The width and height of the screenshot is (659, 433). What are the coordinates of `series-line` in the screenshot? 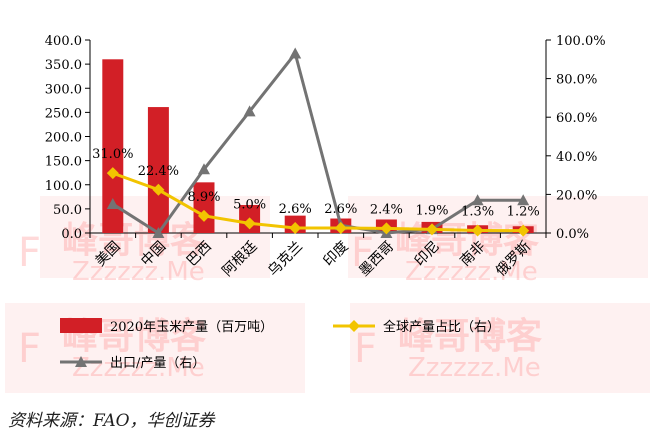 It's located at (318, 202).